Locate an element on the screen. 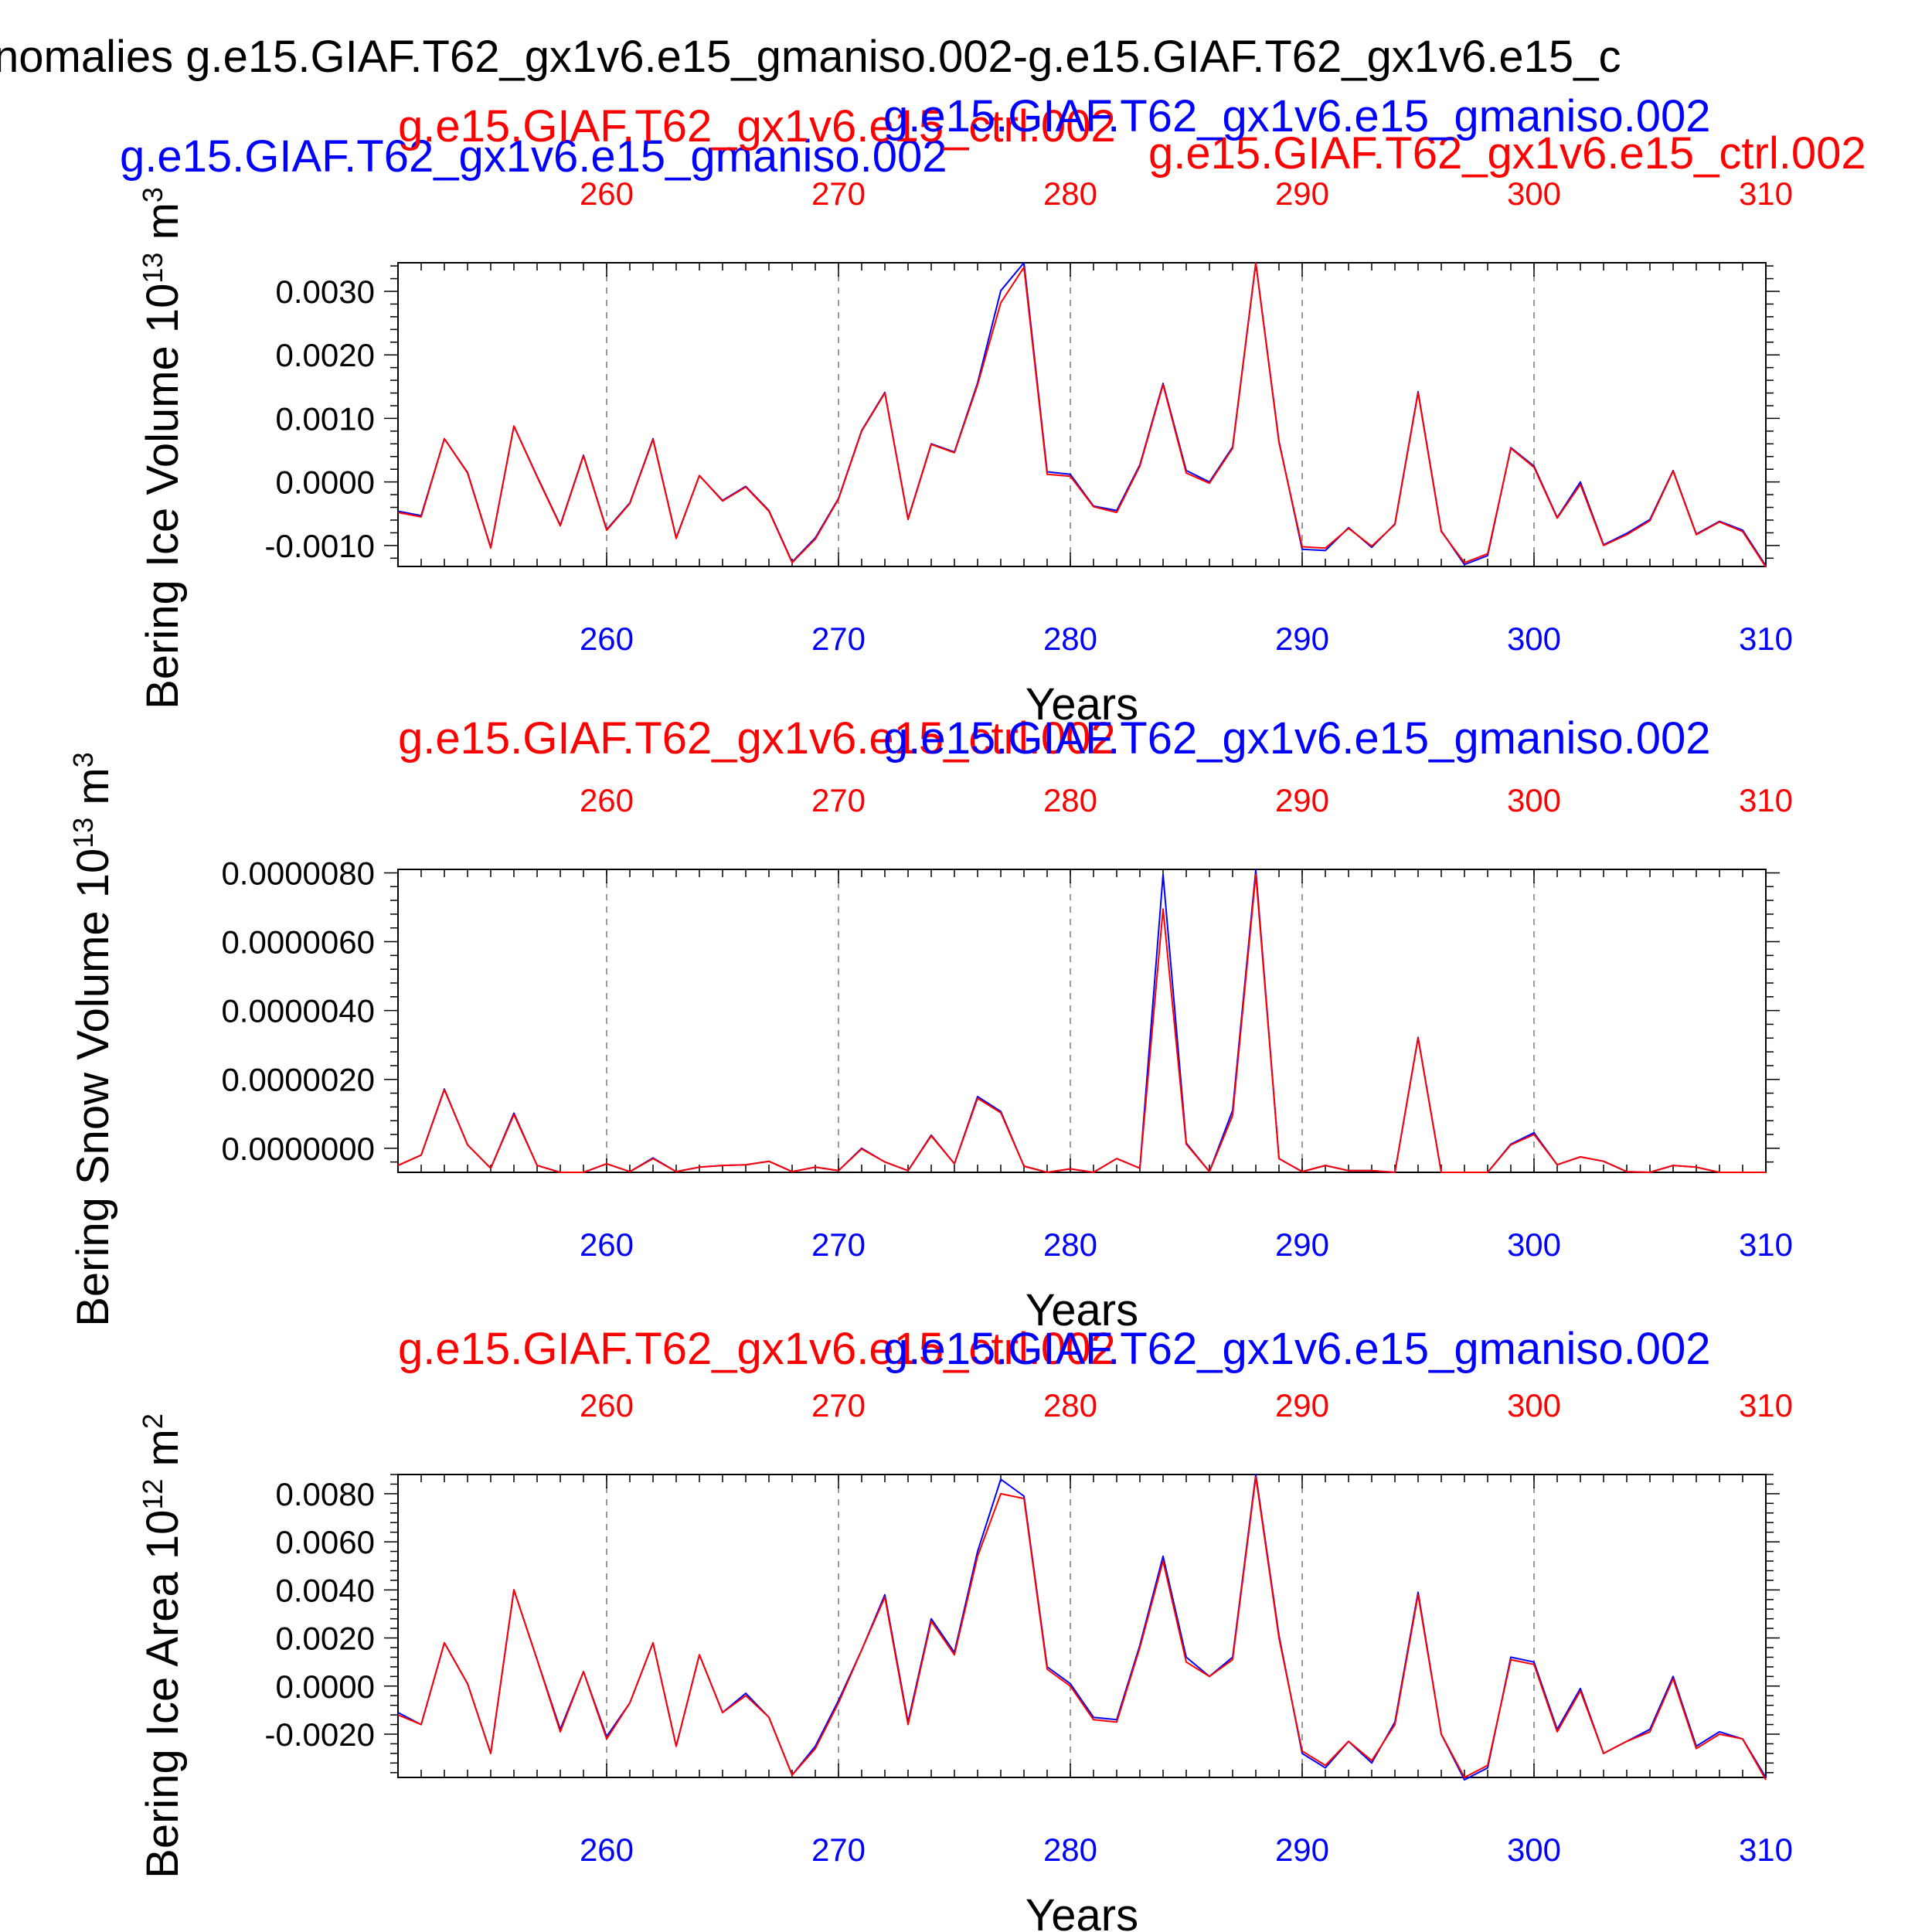 The image size is (1932, 1932). y-tick-label: 0.0000060 is located at coordinates (298, 942).